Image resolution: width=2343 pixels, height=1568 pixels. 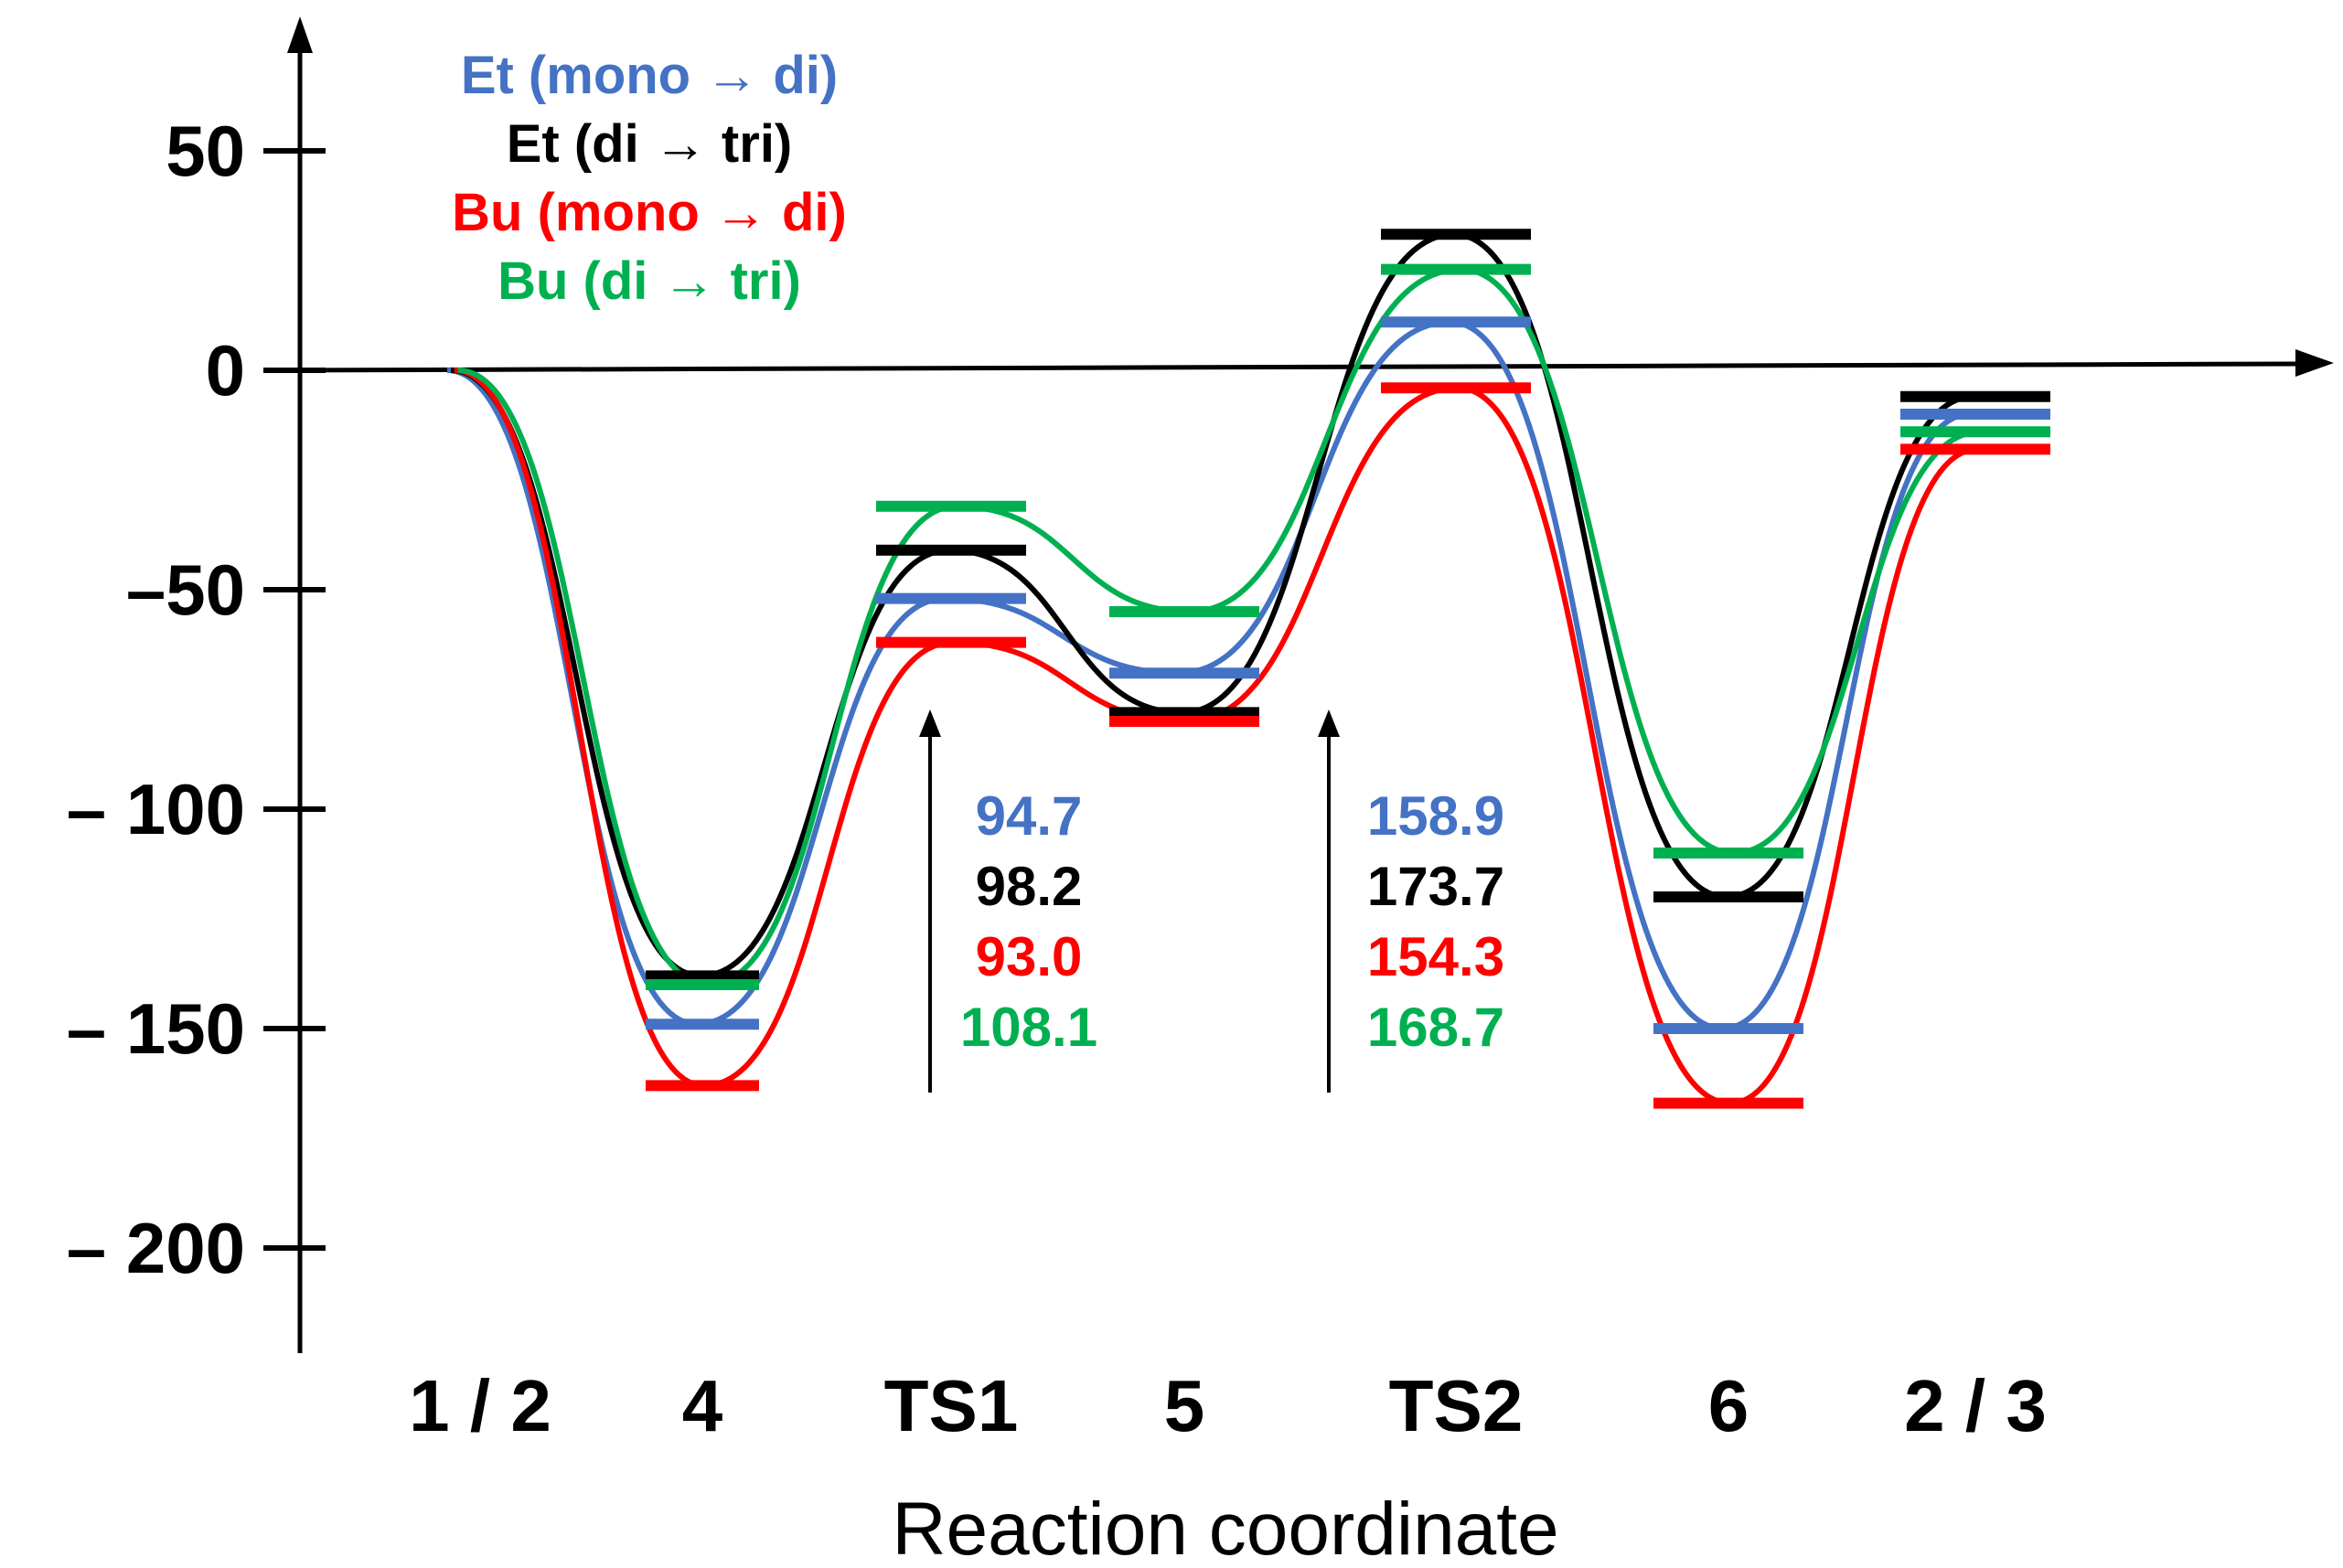 What do you see at coordinates (205, 151) in the screenshot?
I see `y-tick-label: 50` at bounding box center [205, 151].